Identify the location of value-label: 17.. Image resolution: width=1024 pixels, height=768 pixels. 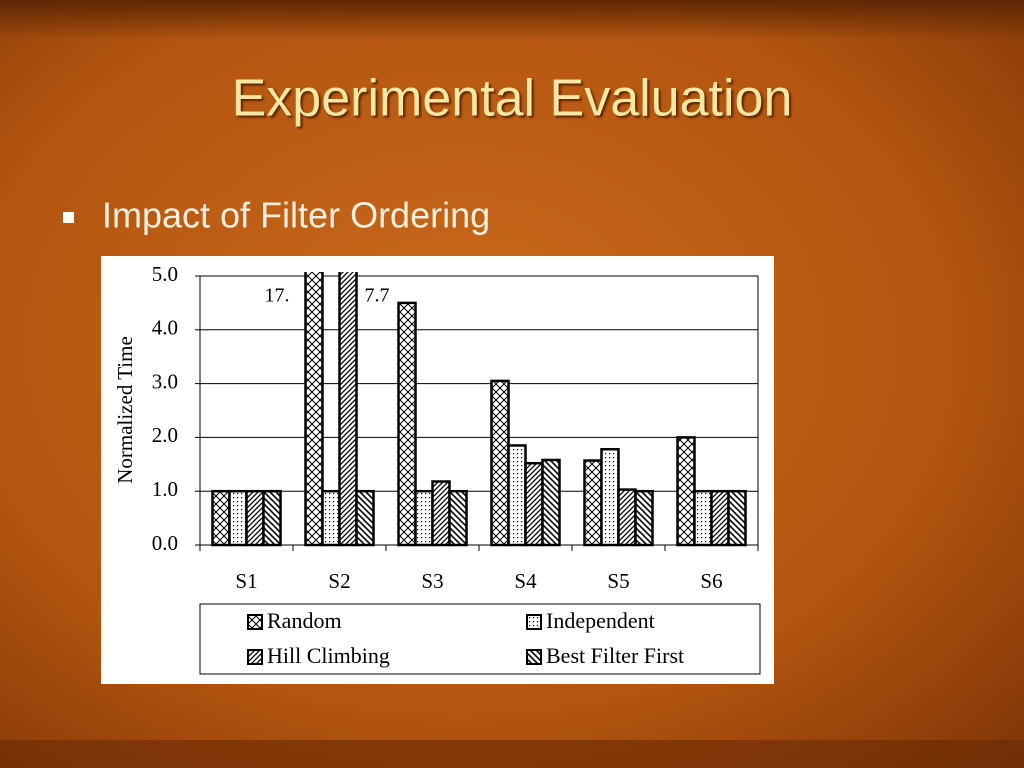
(277, 296).